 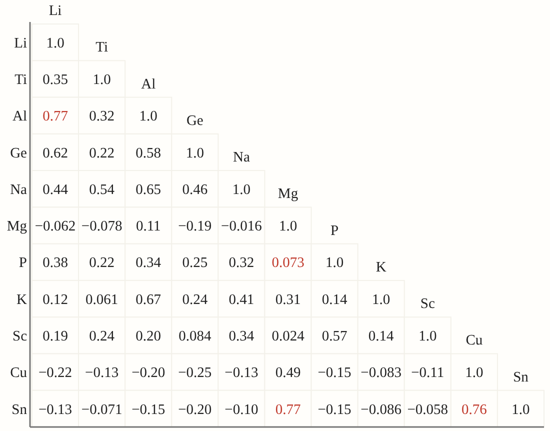 What do you see at coordinates (55, 190) in the screenshot?
I see `data-label: 0.44` at bounding box center [55, 190].